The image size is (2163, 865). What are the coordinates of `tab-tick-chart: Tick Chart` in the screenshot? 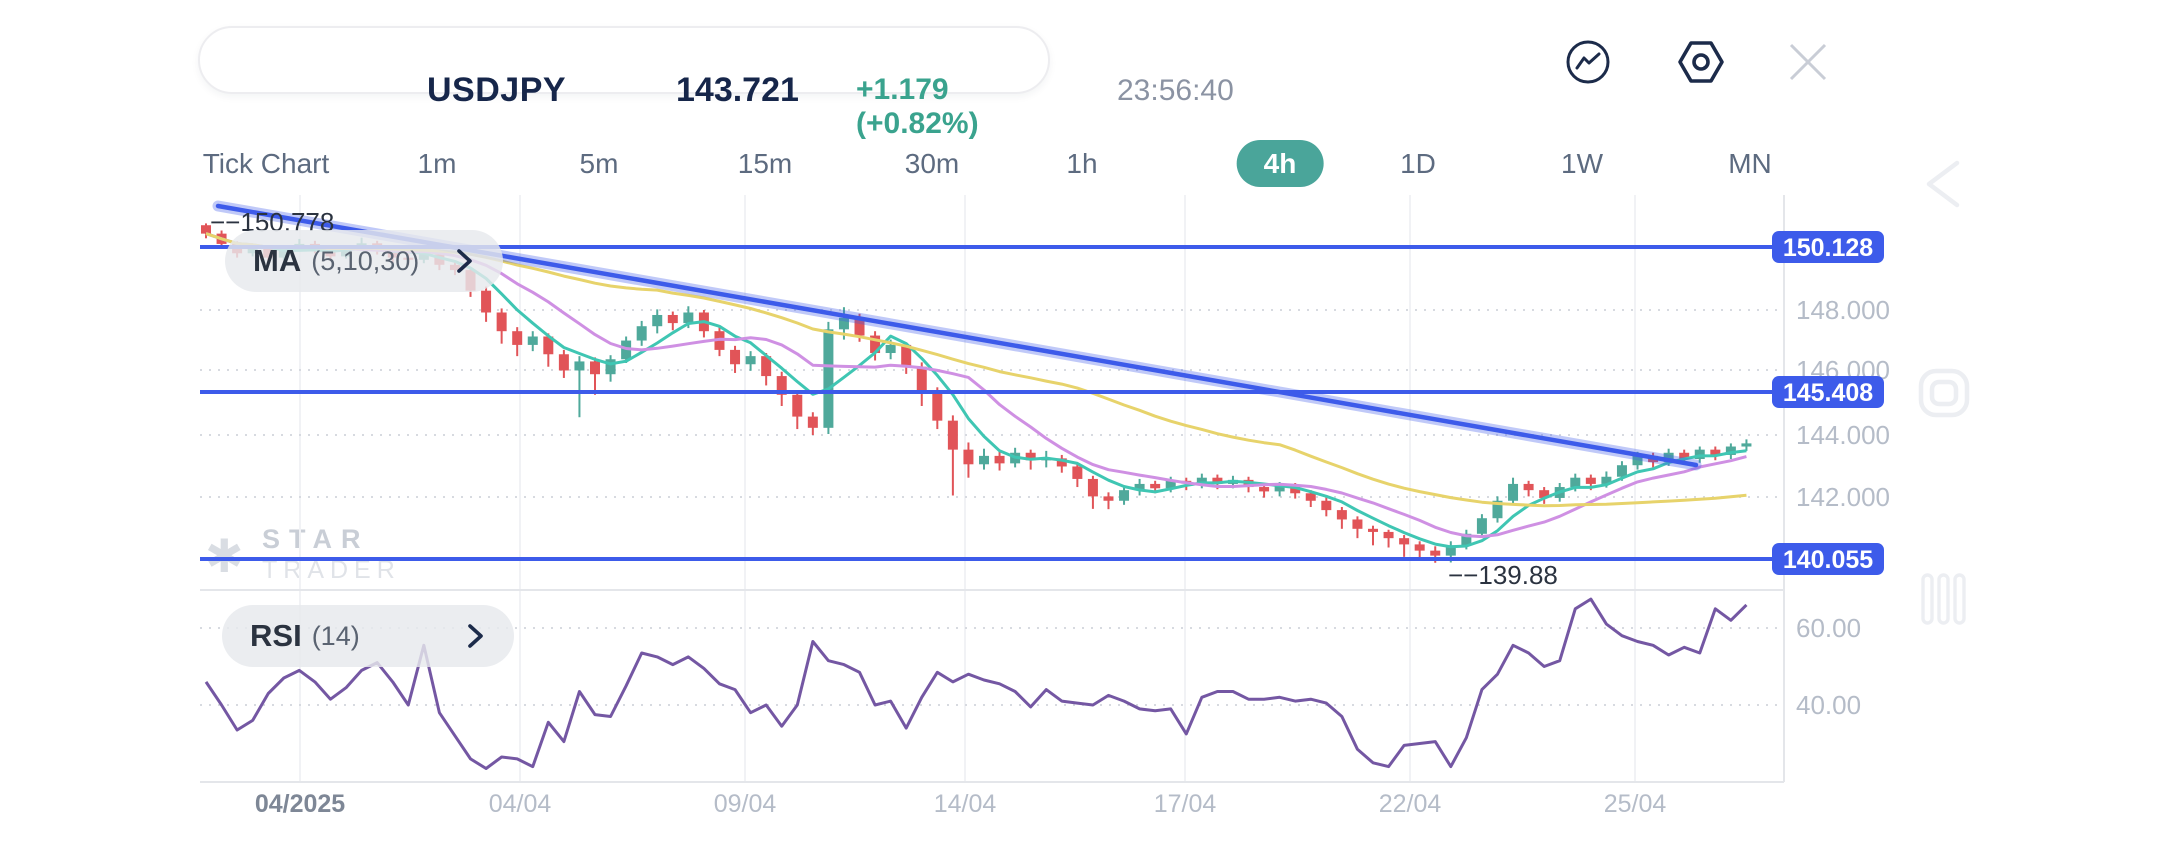 It's located at (266, 163).